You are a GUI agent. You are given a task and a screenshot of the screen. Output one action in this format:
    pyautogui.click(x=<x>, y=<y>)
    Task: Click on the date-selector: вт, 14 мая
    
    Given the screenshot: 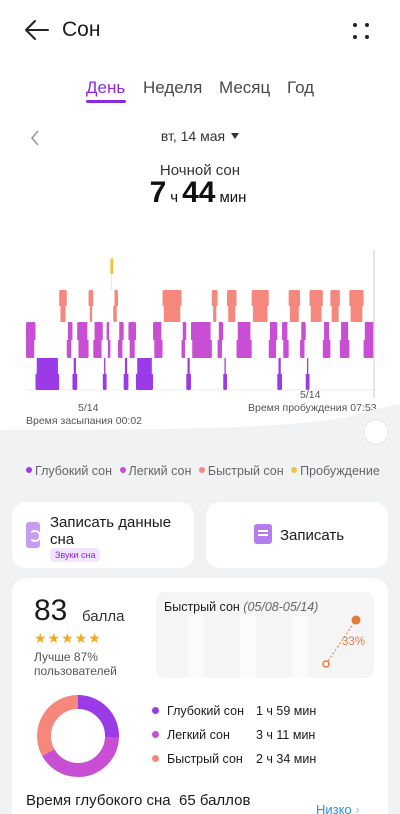 What is the action you would take?
    pyautogui.click(x=200, y=136)
    